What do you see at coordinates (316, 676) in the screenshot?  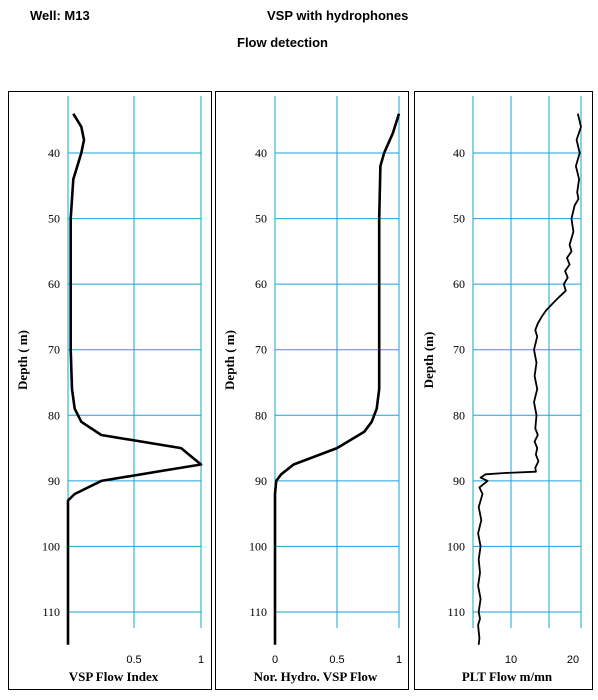 I see `x-axis-label: Nor. Hydro. VSP Flow` at bounding box center [316, 676].